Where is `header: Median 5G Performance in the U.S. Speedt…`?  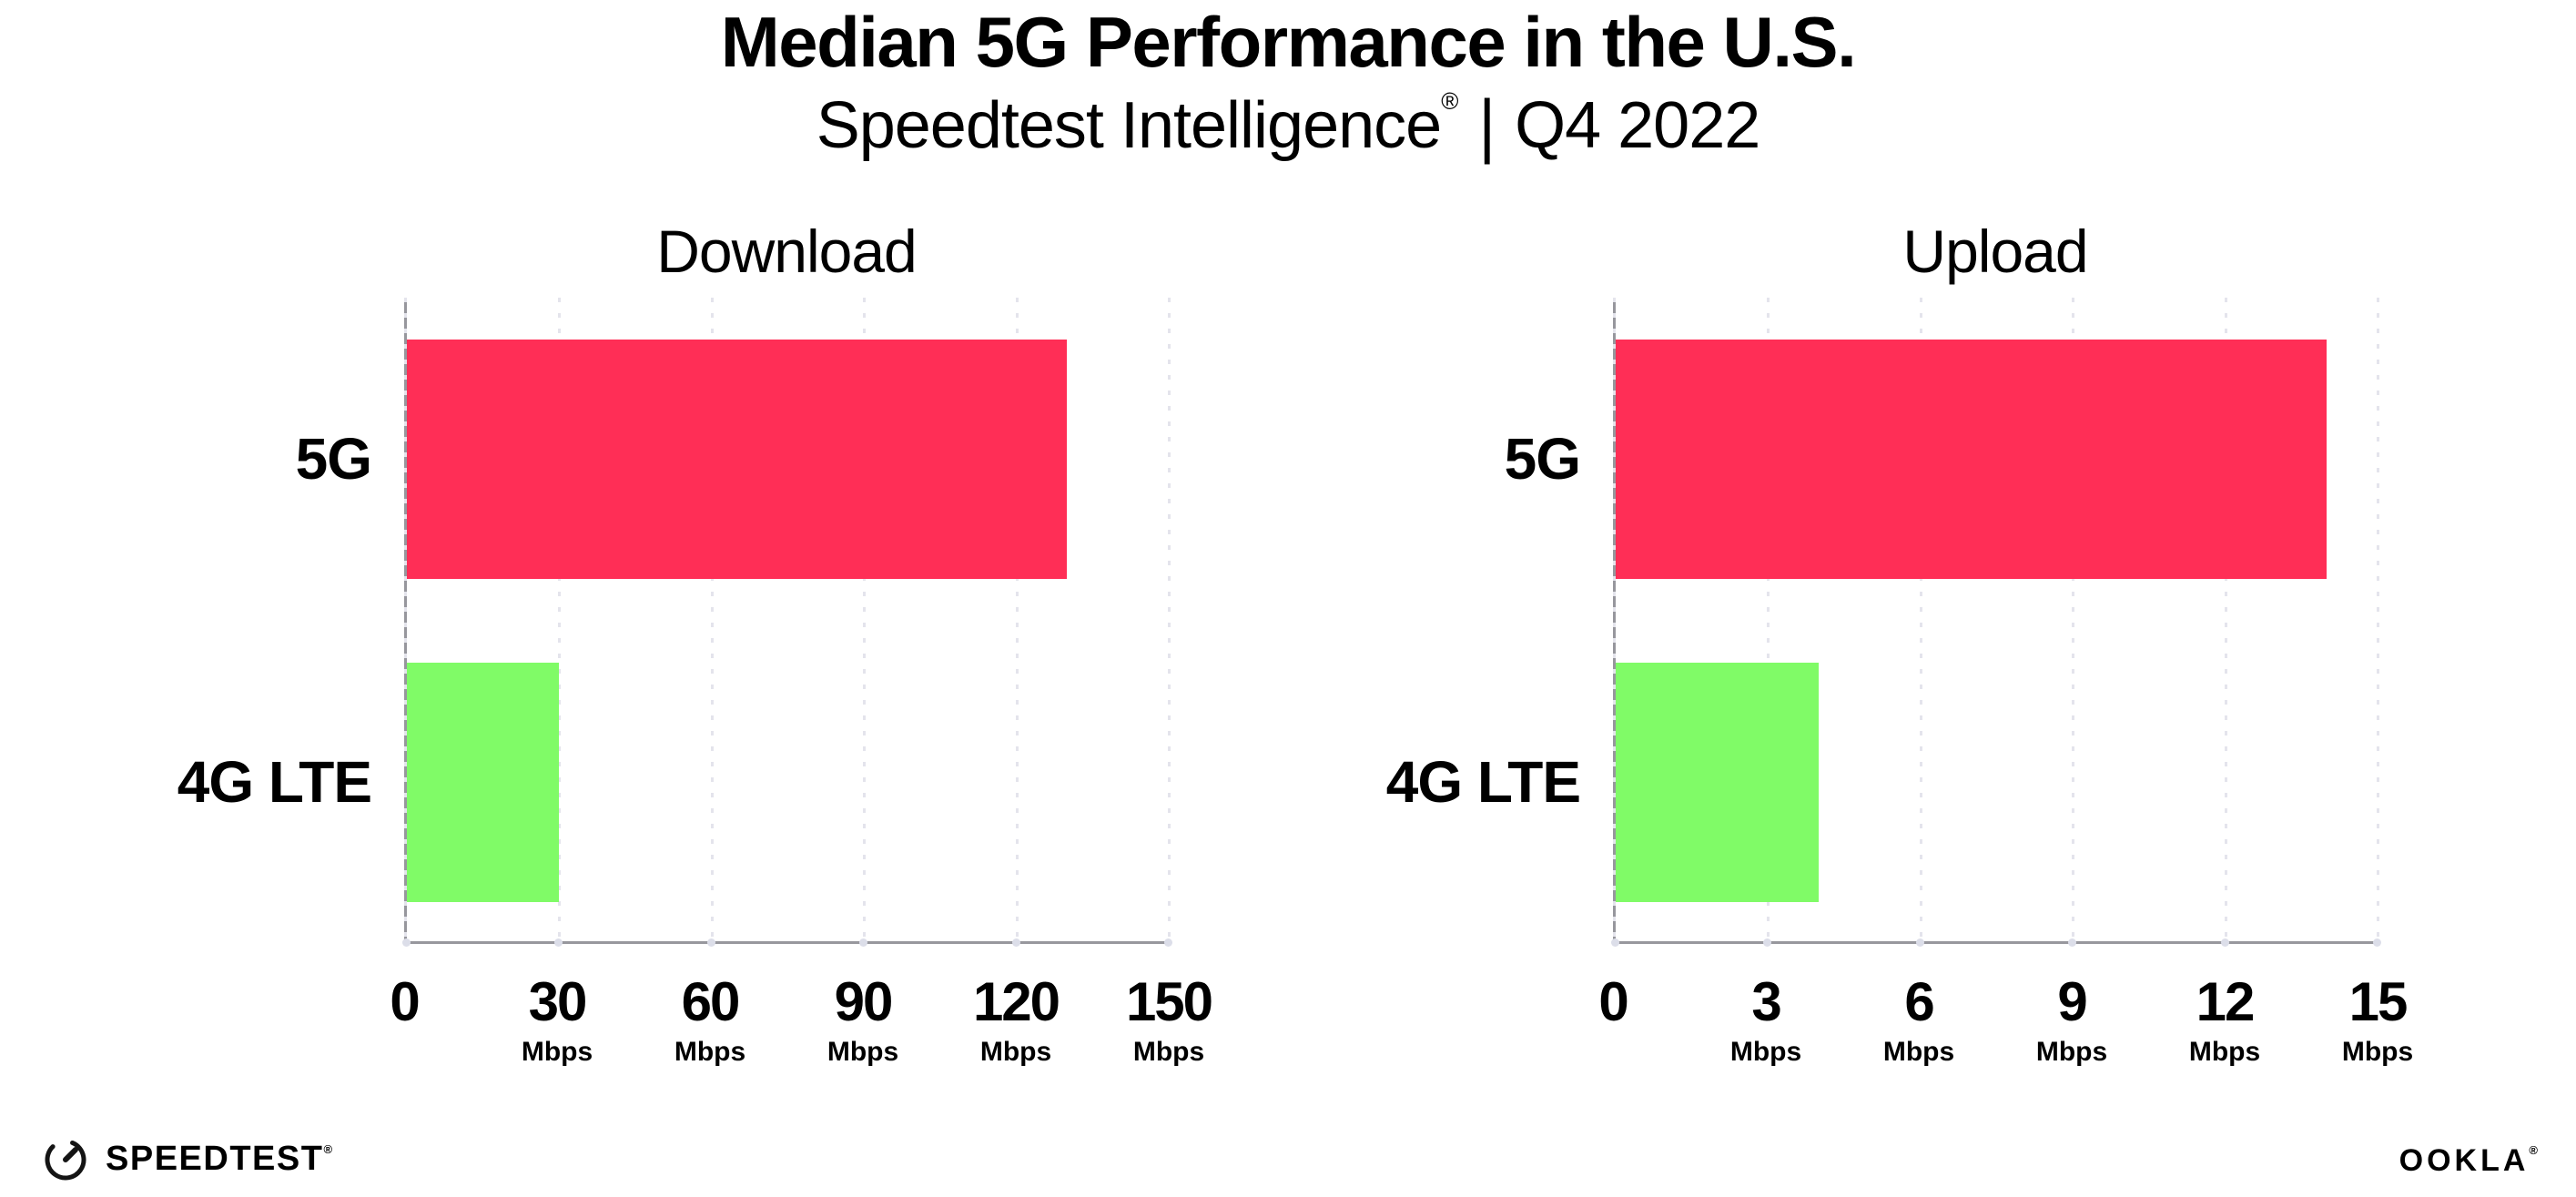 header: Median 5G Performance in the U.S. Speedt… is located at coordinates (1288, 84).